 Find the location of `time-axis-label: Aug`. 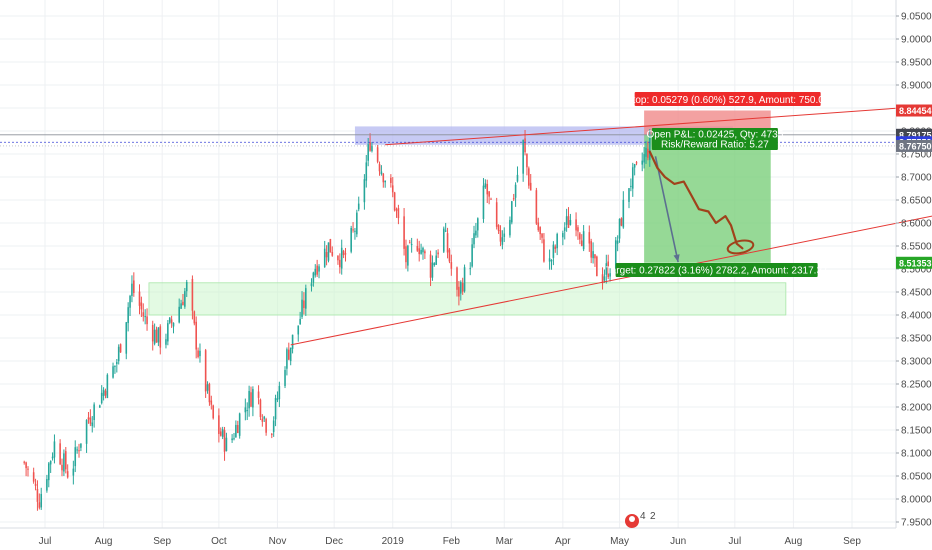

time-axis-label: Aug is located at coordinates (104, 541).